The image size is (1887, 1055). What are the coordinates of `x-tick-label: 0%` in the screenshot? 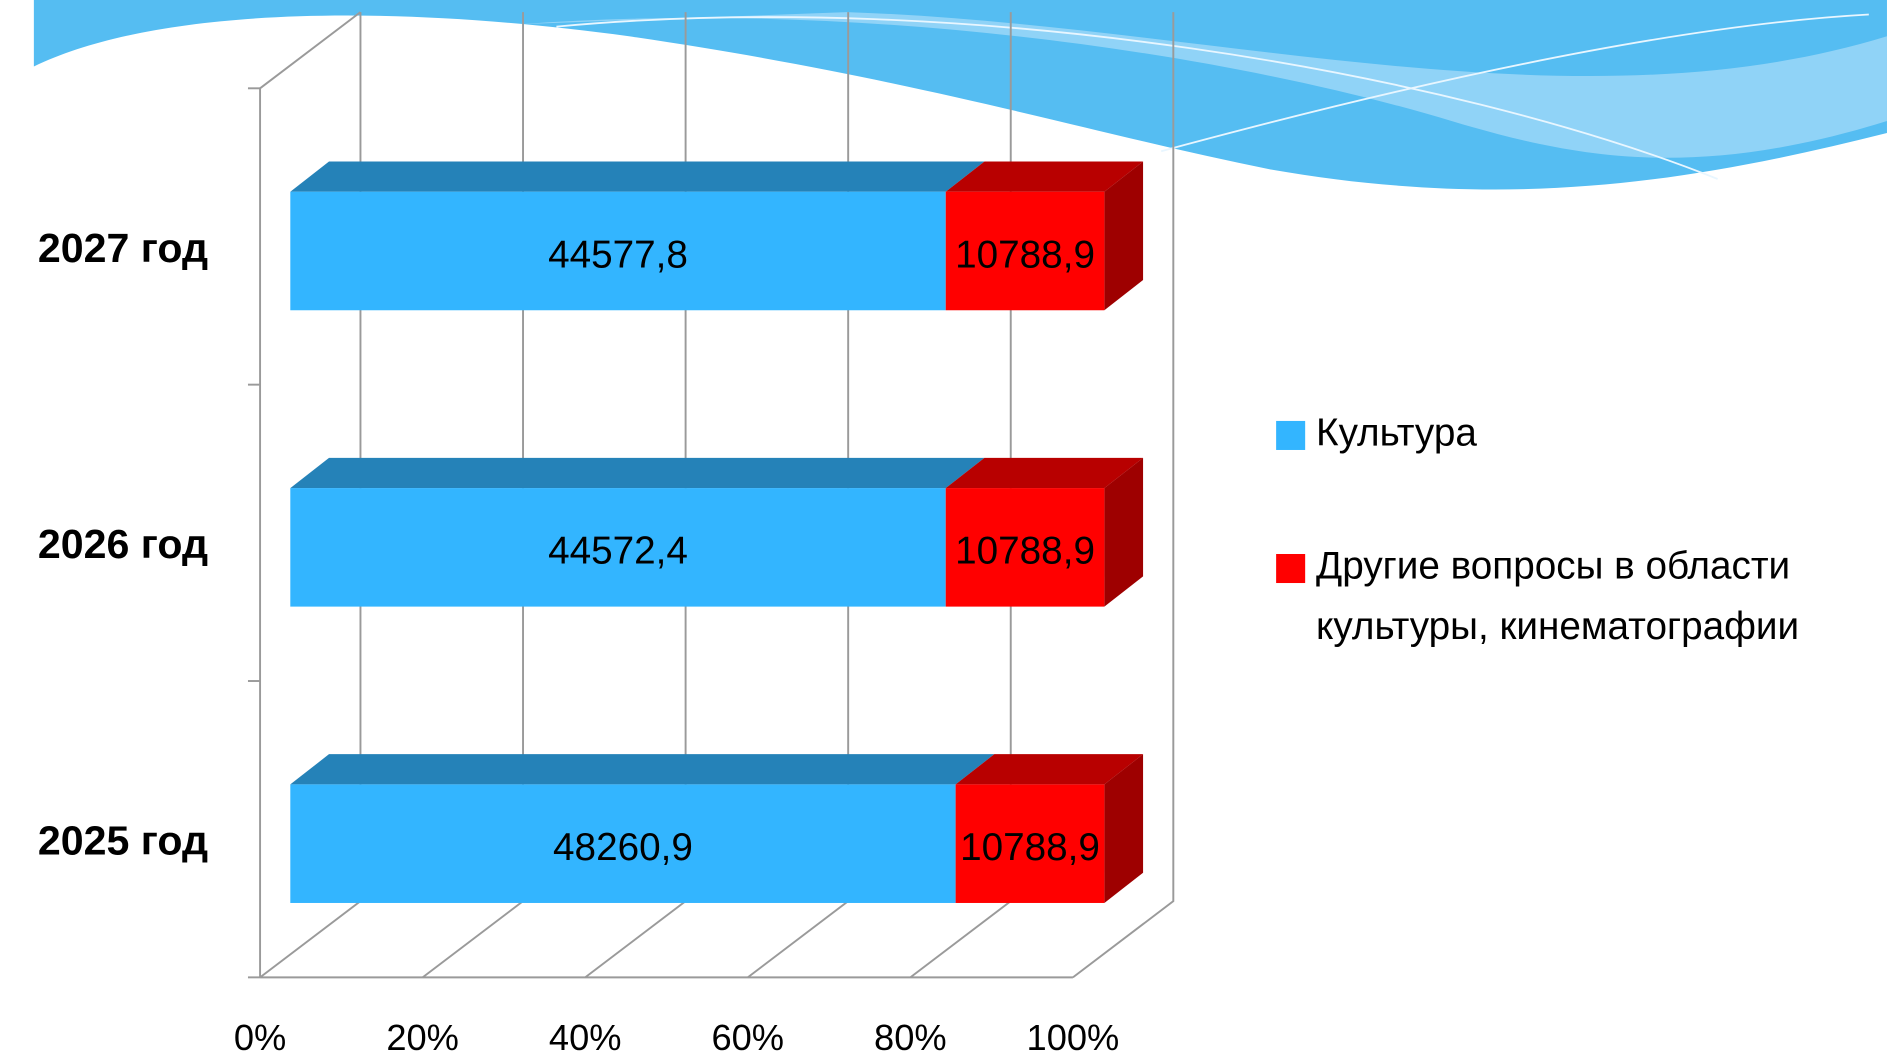 It's located at (260, 1036).